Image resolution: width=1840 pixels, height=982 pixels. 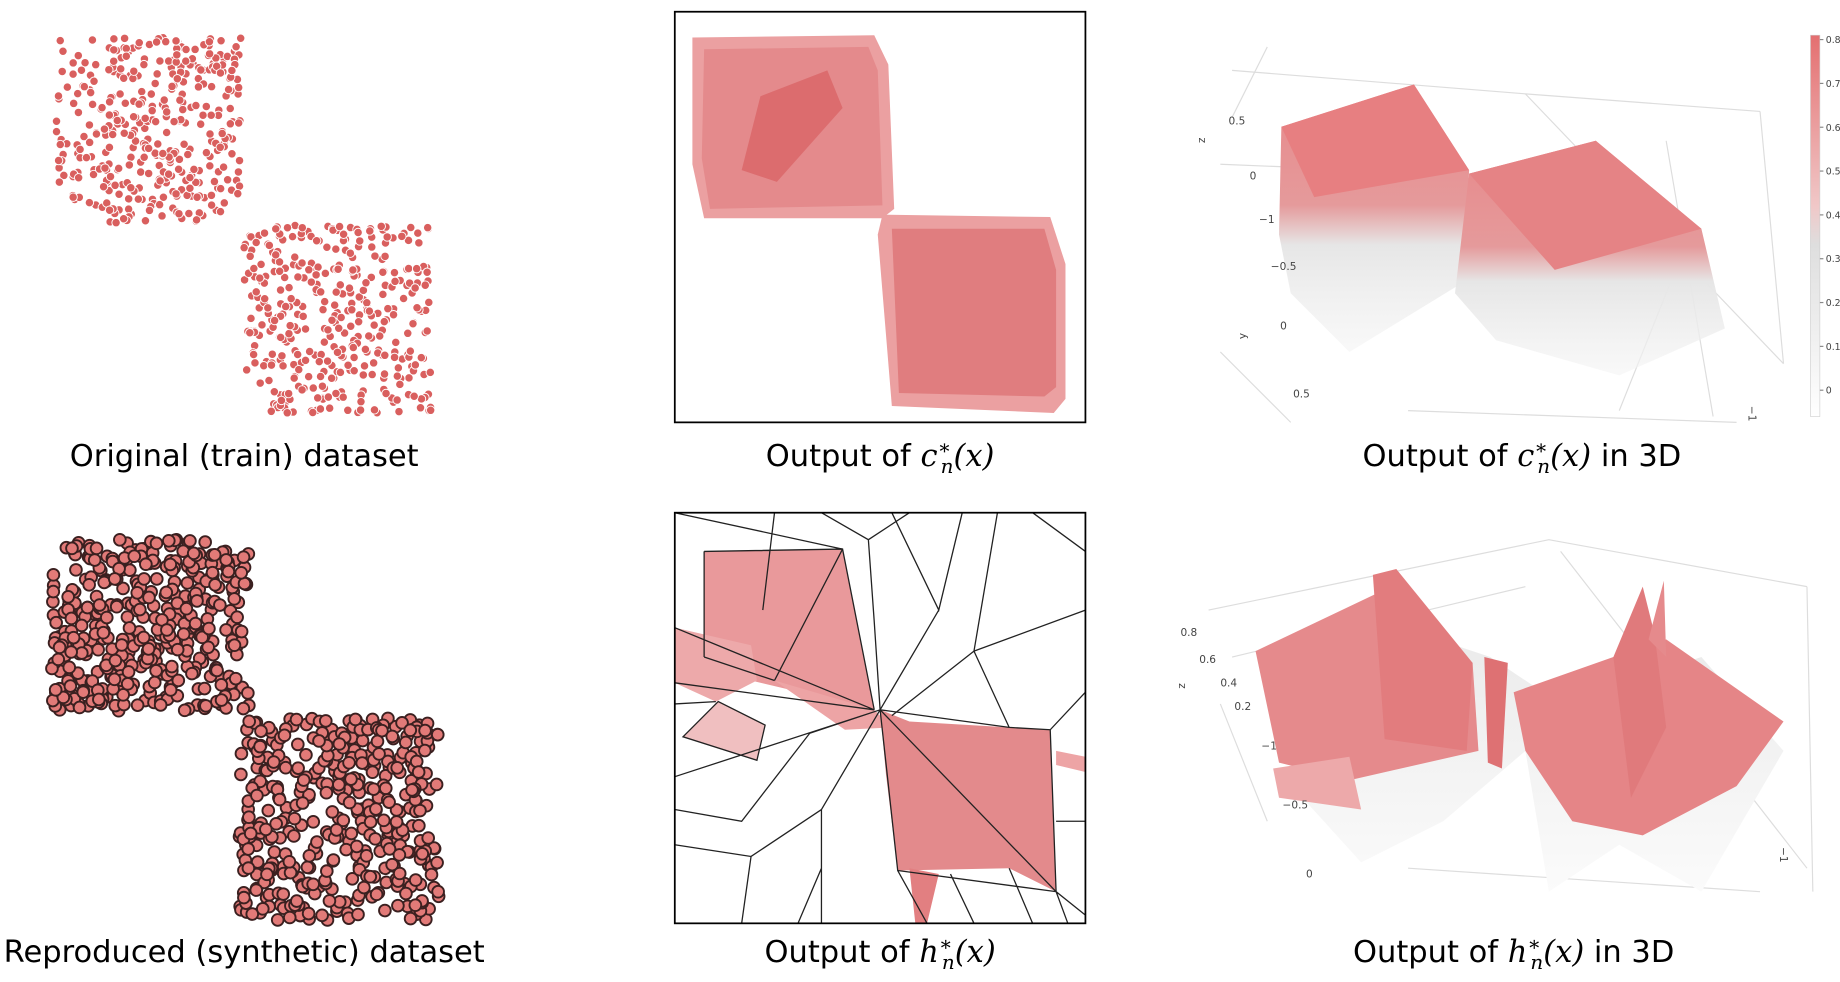 I want to click on colorbar-tick-label: 0, so click(x=1829, y=391).